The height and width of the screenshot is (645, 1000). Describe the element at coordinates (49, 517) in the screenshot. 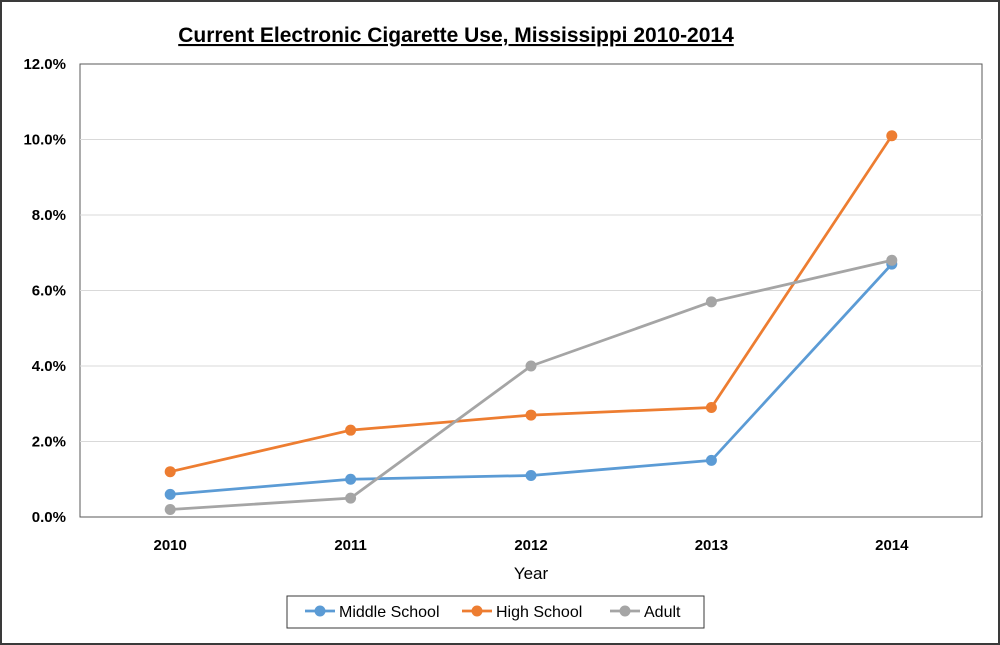

I see `y-tick-label: 0.0%` at that location.